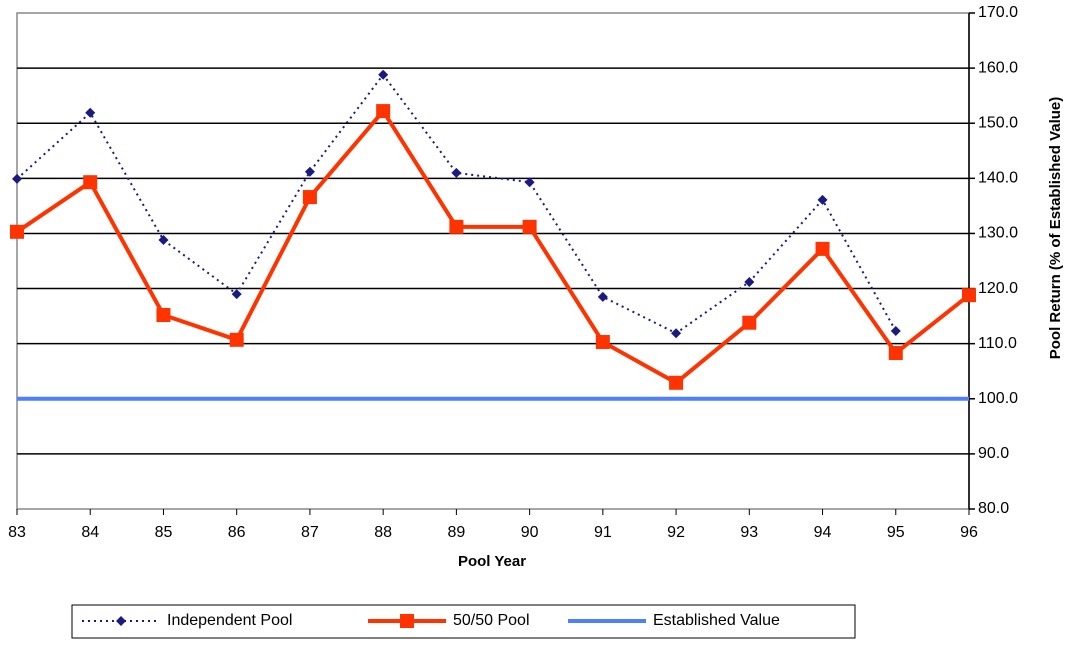 This screenshot has height=647, width=1072. Describe the element at coordinates (993, 508) in the screenshot. I see `y-tick-label: 80.0` at that location.